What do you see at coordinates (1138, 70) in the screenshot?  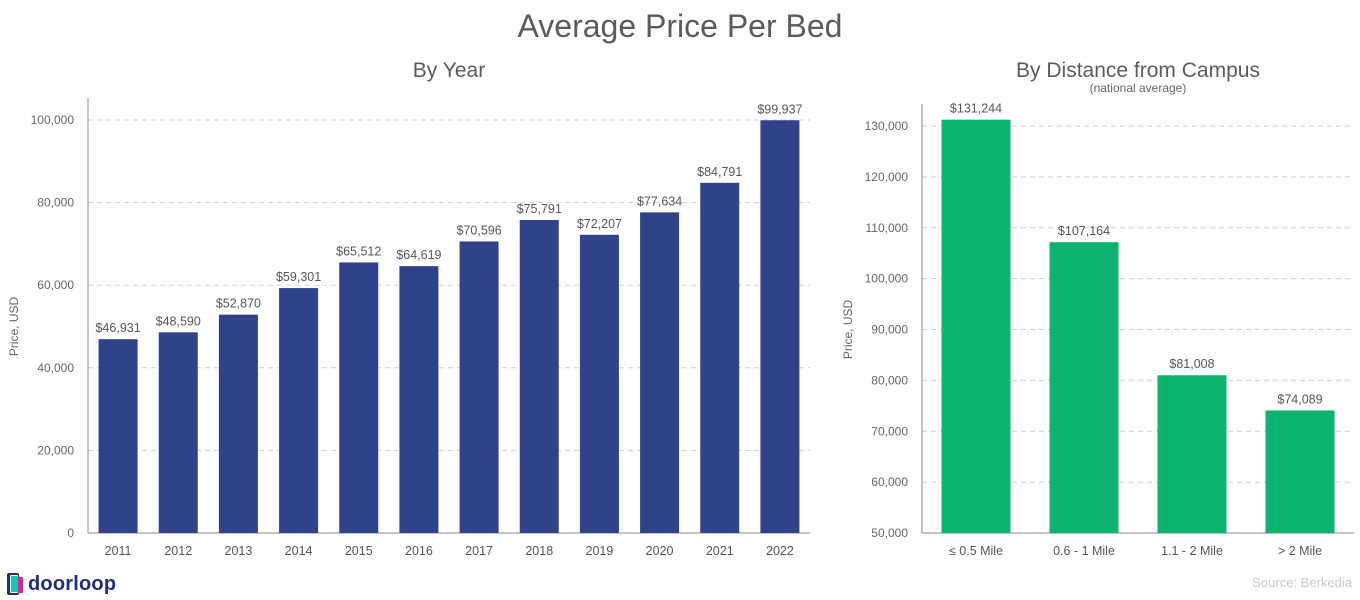 I see `chart-title-distance: By Distance from Campus` at bounding box center [1138, 70].